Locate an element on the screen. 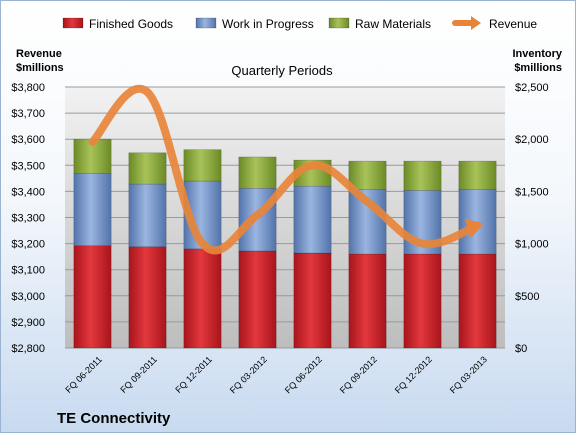  legend-swatch-finished-goods is located at coordinates (73, 23).